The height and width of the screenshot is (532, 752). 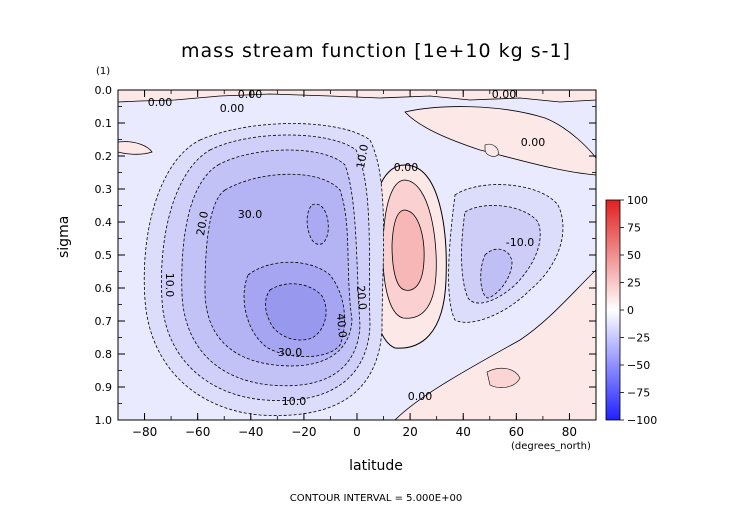 What do you see at coordinates (638, 393) in the screenshot?
I see `colorbar-tick-label: −75` at bounding box center [638, 393].